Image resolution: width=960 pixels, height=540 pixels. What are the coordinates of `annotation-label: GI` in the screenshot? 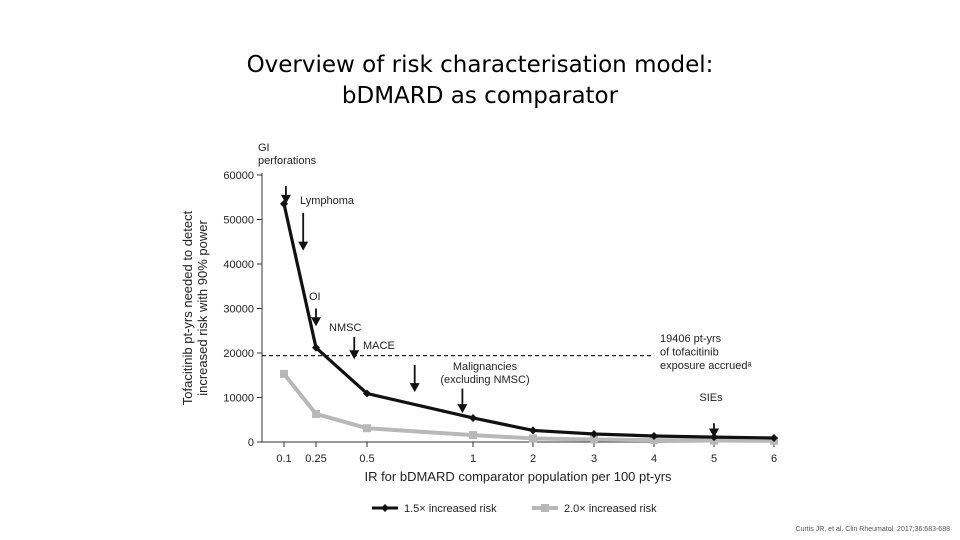 It's located at (264, 148).